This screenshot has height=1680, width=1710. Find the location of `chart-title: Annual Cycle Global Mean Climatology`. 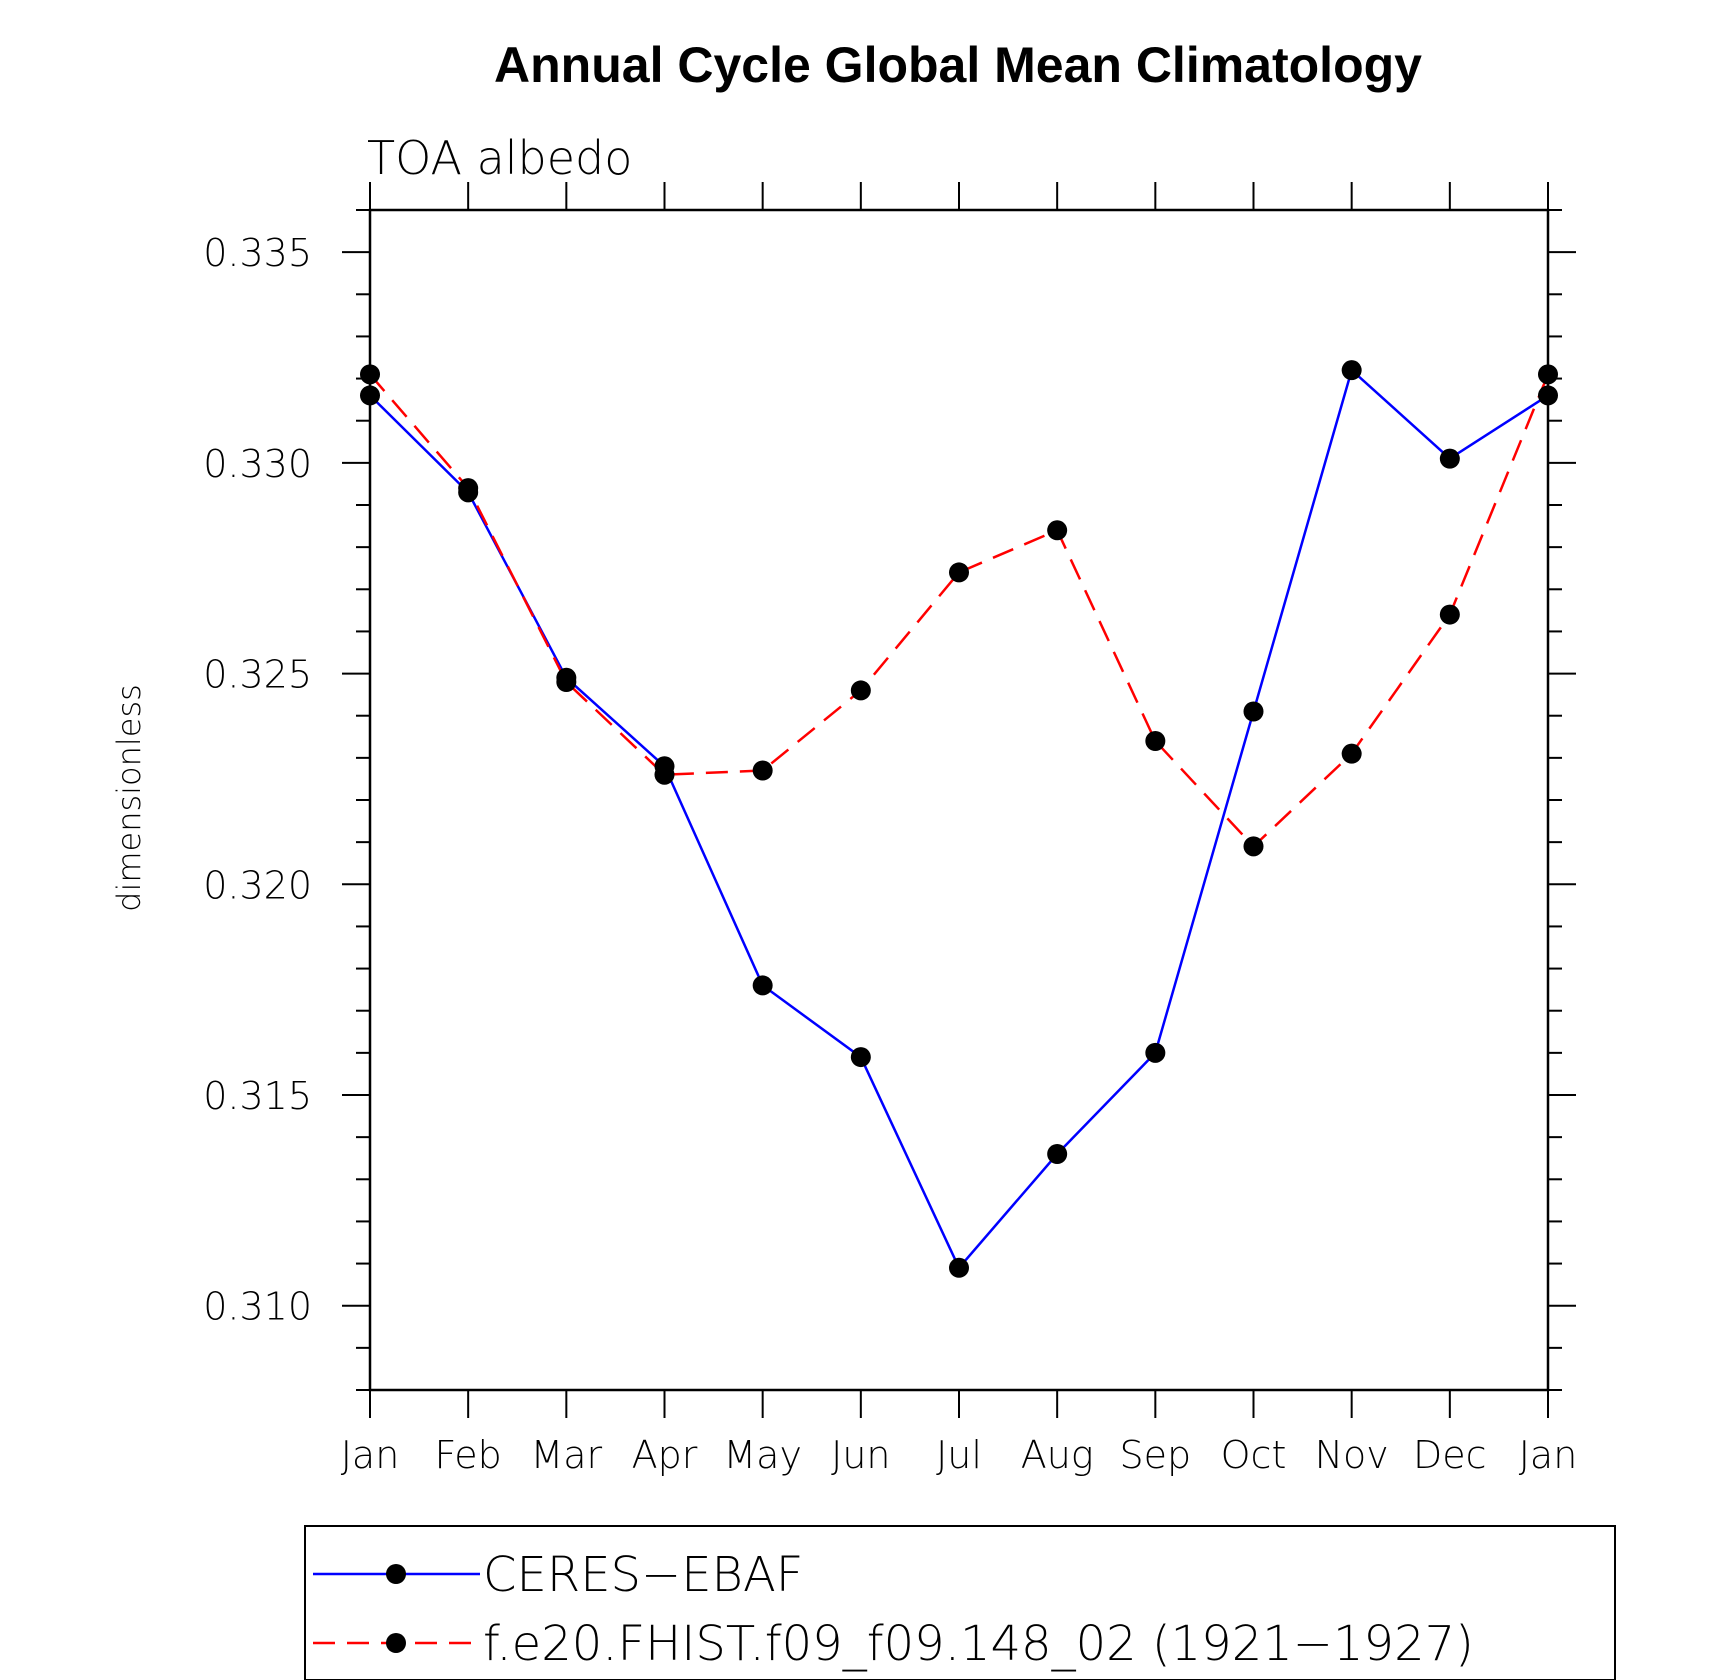

chart-title: Annual Cycle Global Mean Climatology is located at coordinates (958, 65).